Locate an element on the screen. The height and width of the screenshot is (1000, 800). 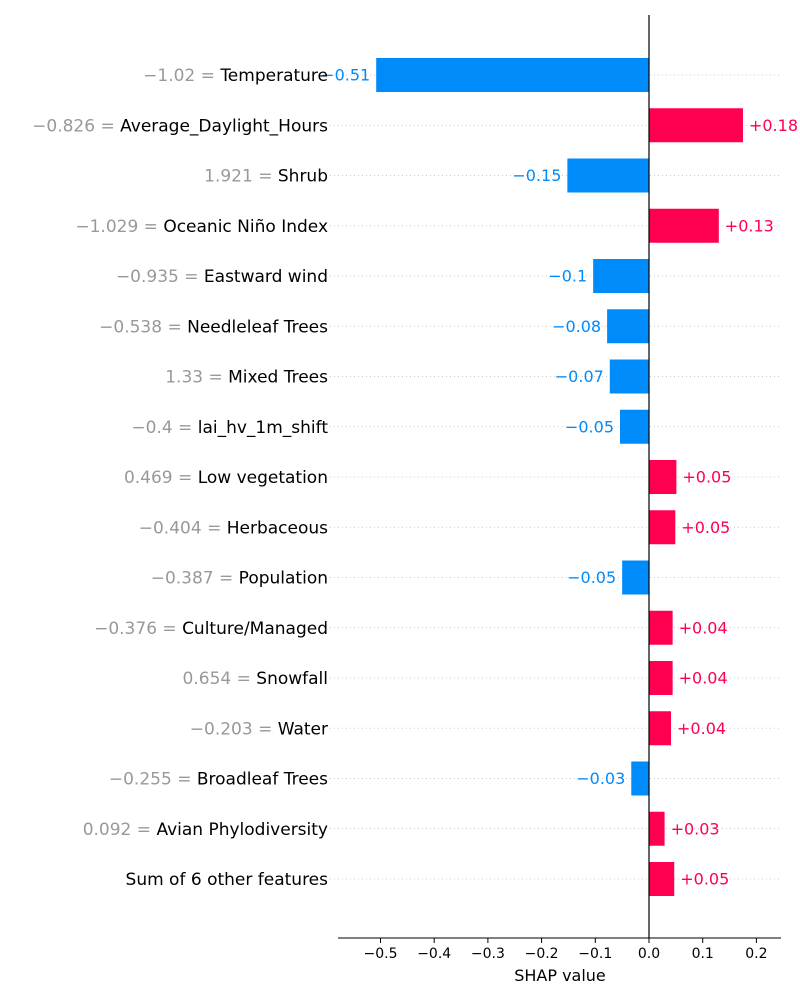
feature-label: −0.387 = Population is located at coordinates (239, 579).